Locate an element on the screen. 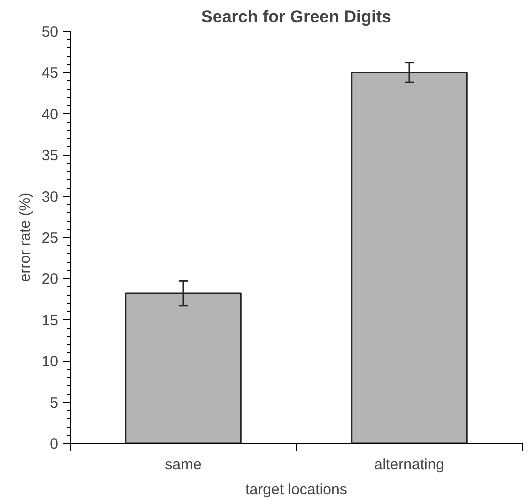 Image resolution: width=532 pixels, height=501 pixels. y-tick-label: 0 is located at coordinates (54, 444).